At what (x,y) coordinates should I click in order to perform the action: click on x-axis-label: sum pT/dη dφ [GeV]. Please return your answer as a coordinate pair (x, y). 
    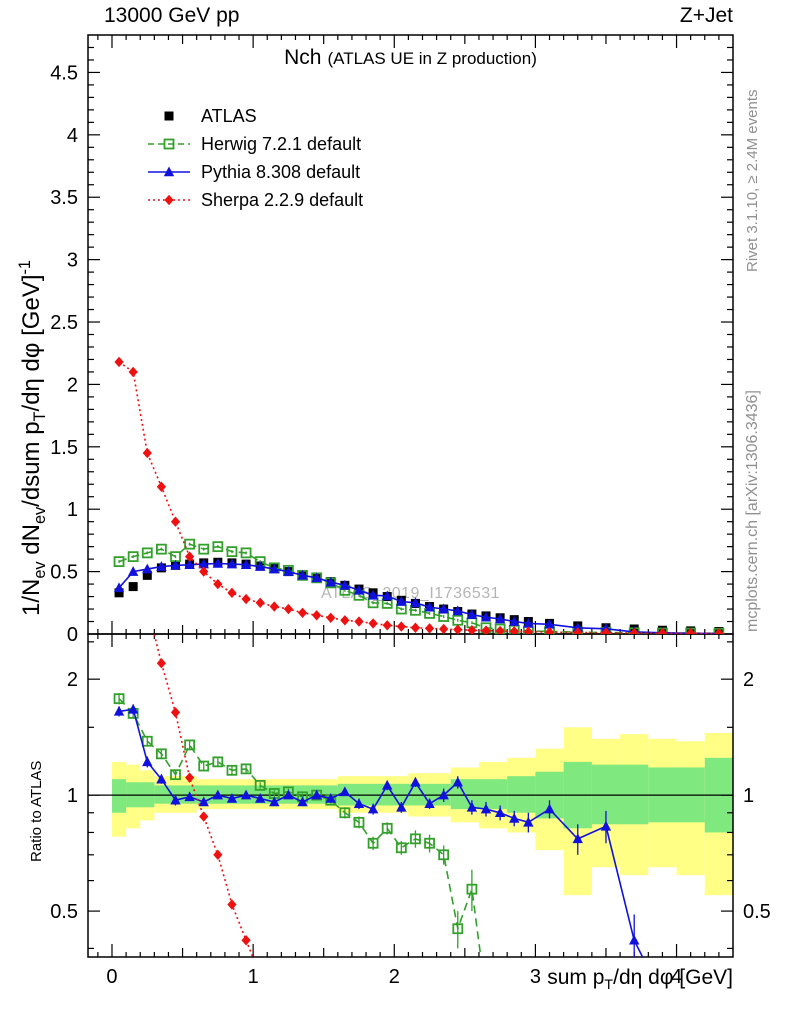
    Looking at the image, I should click on (640, 980).